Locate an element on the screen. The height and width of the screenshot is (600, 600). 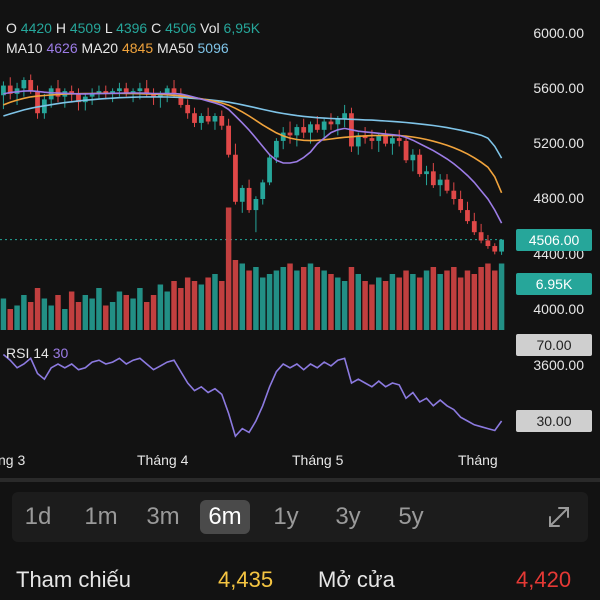
ma20-value: 4845 is located at coordinates (137, 48).